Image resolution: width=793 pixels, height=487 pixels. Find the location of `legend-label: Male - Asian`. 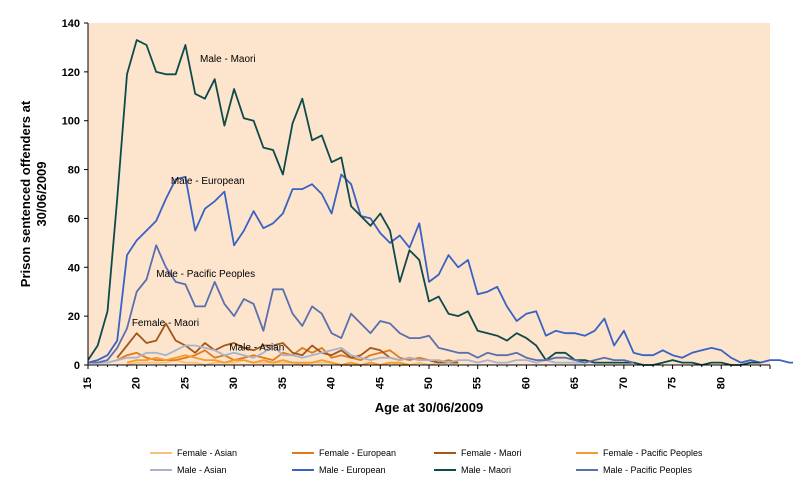

legend-label: Male - Asian is located at coordinates (202, 470).